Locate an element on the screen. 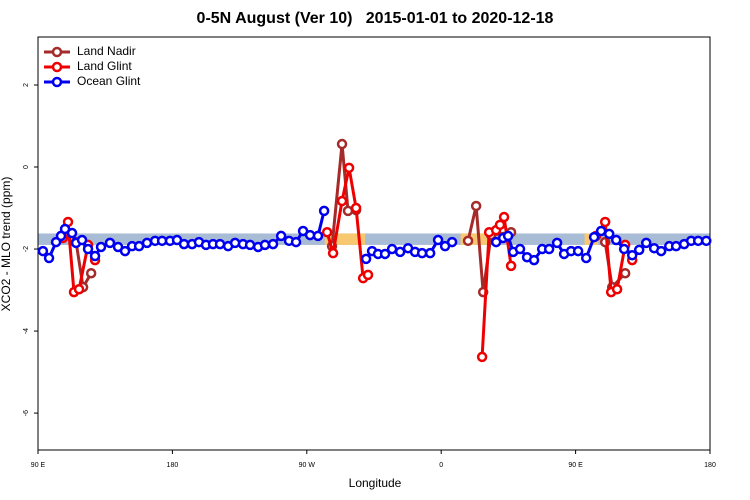  legend-label: Land Glint is located at coordinates (104, 66).